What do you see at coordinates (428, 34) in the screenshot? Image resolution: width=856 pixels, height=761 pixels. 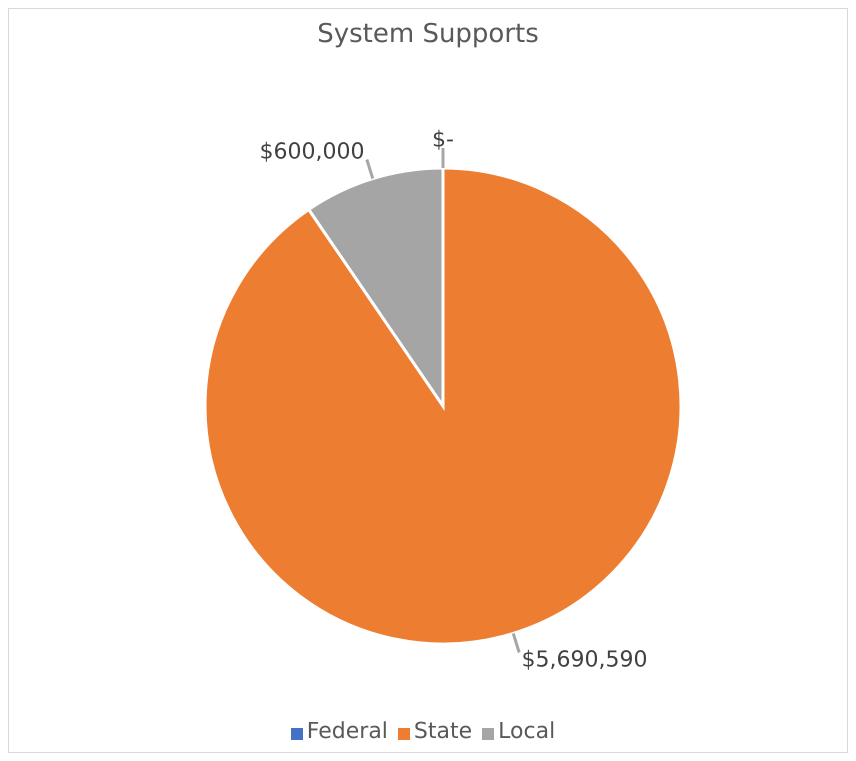 I see `chart-title: System Supports` at bounding box center [428, 34].